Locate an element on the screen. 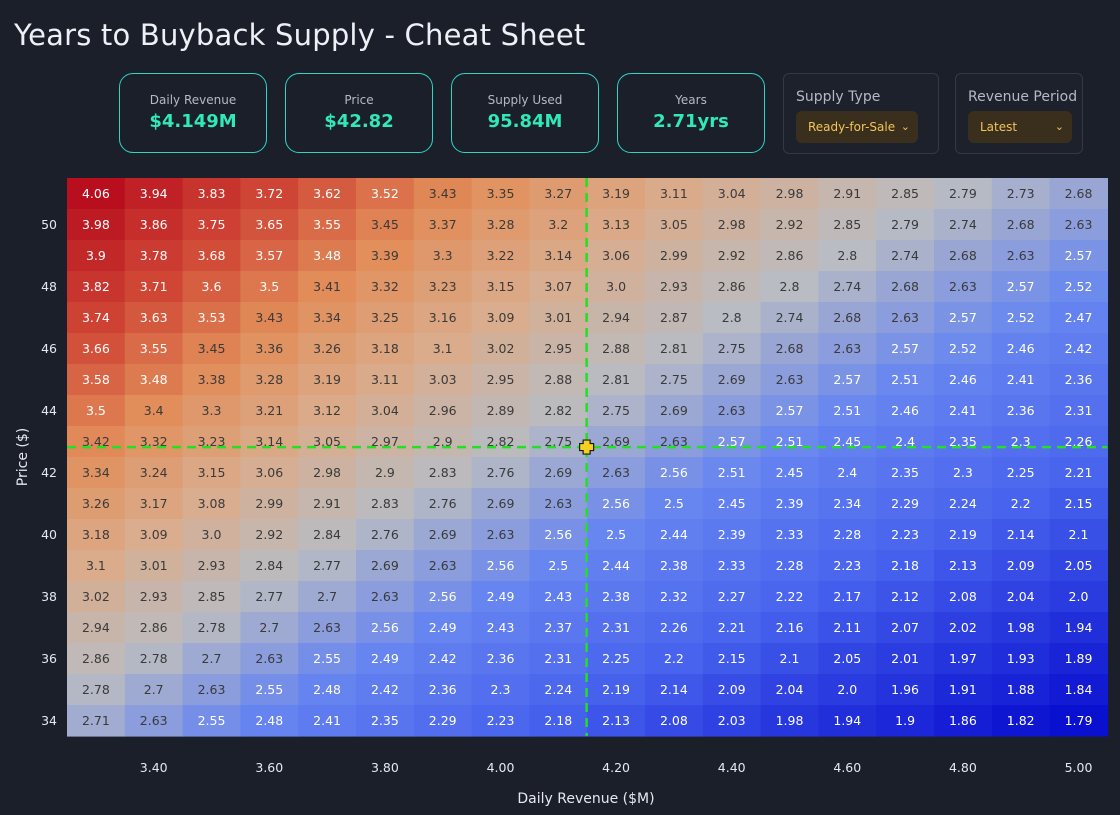  stat-value: $4.149M is located at coordinates (193, 121).